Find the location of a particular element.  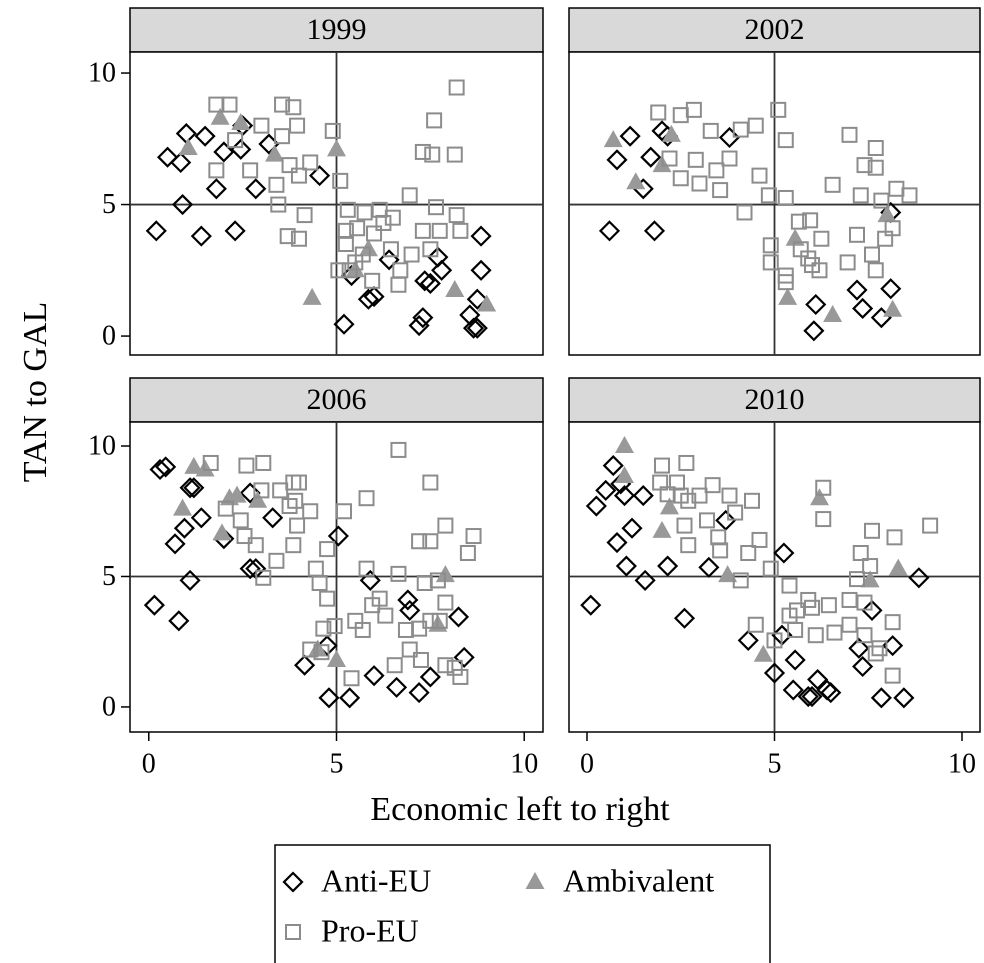

panel-title: 1999 is located at coordinates (337, 29).